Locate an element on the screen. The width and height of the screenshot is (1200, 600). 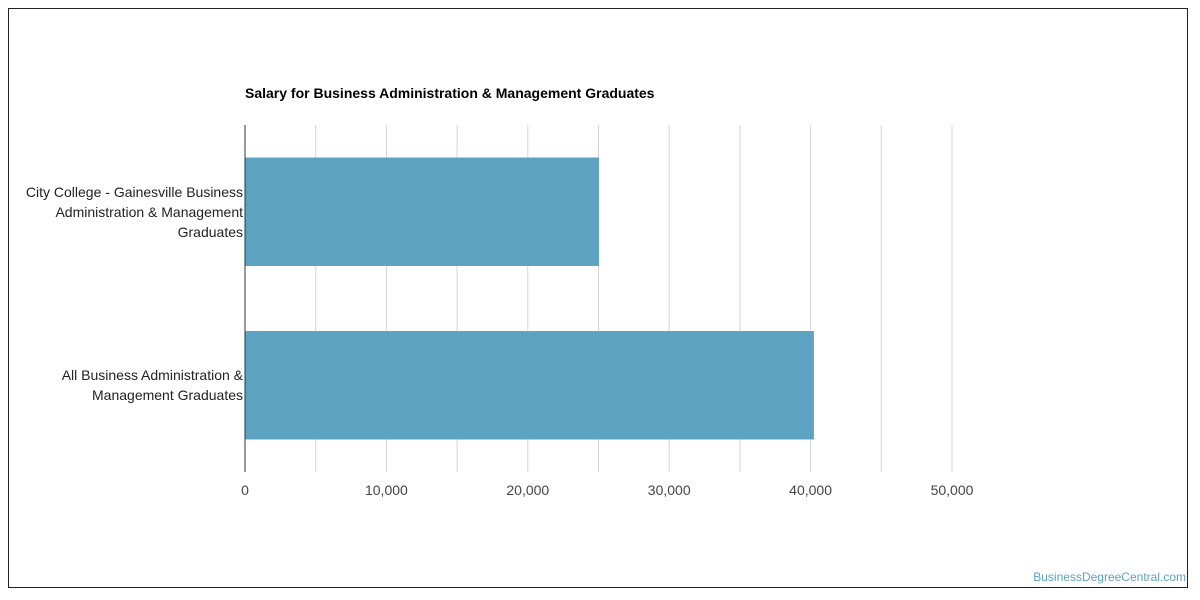
x-tick-label: 0 is located at coordinates (245, 490).